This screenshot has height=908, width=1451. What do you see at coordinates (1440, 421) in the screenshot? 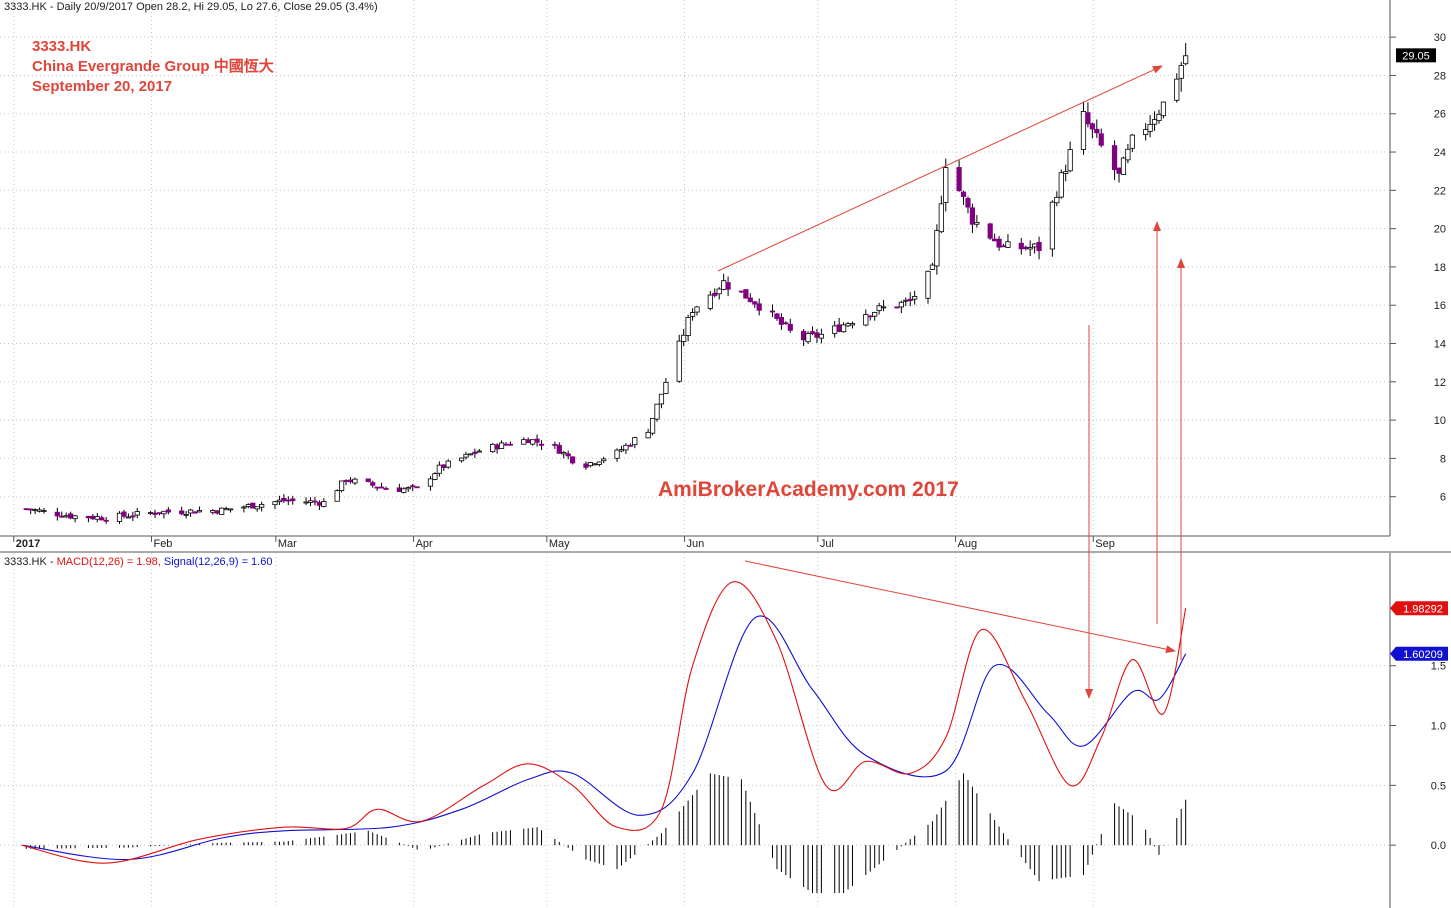
I see `price-tick-label: 10` at bounding box center [1440, 421].